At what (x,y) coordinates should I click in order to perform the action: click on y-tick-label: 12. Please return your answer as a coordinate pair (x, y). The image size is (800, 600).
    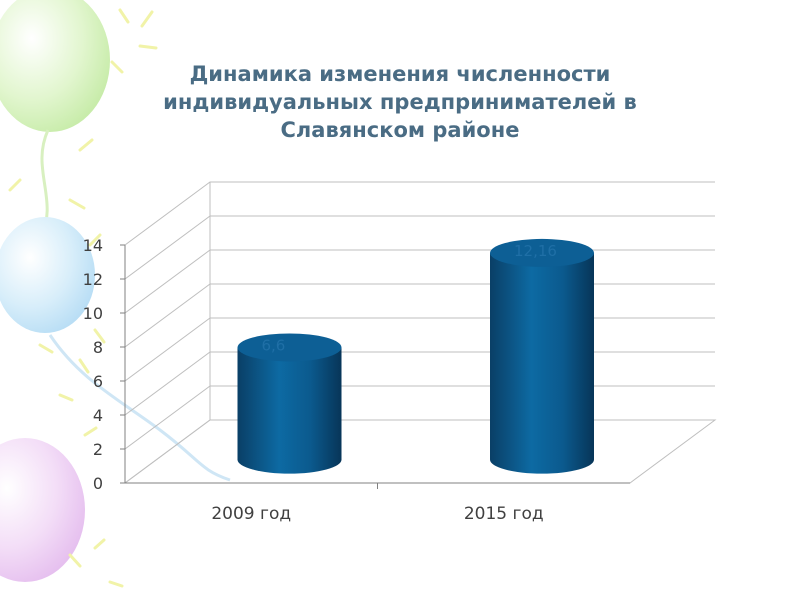
    Looking at the image, I should click on (93, 279).